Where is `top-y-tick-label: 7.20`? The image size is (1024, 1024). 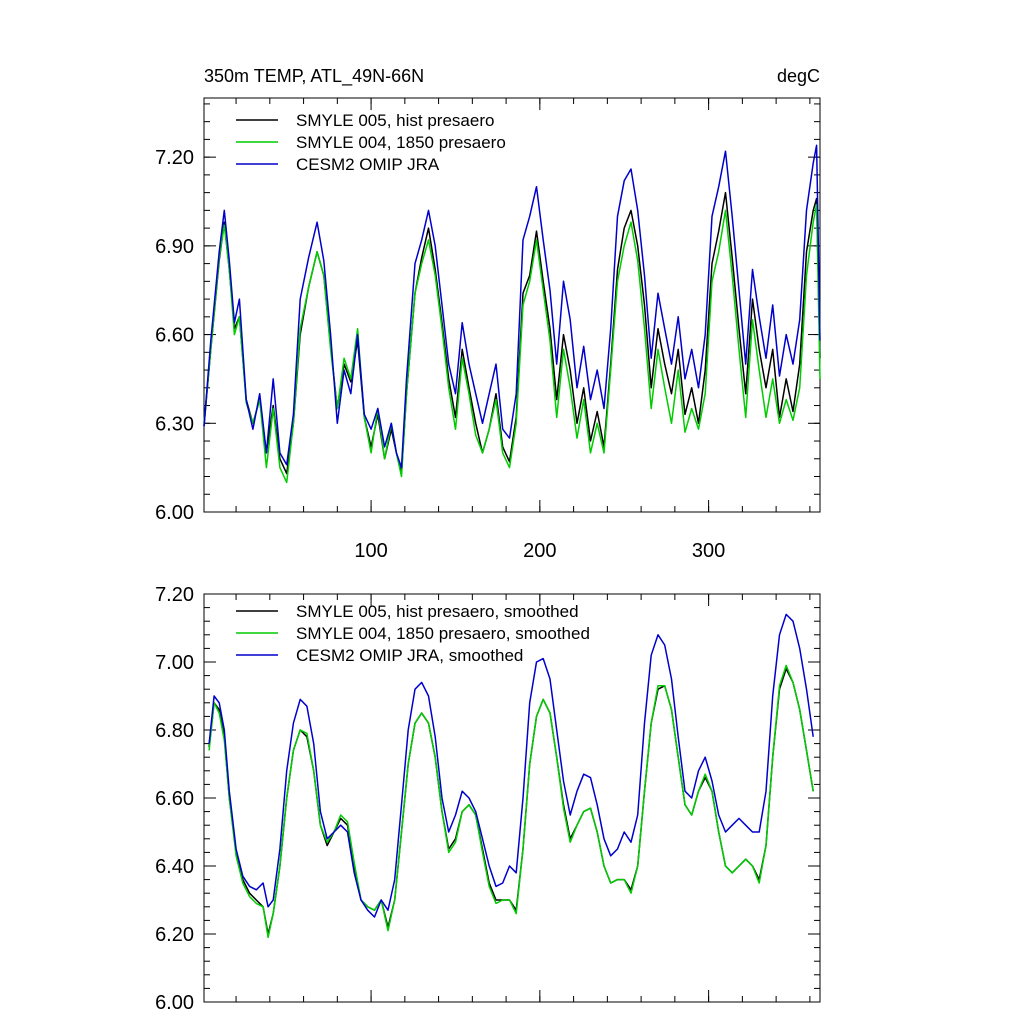 top-y-tick-label: 7.20 is located at coordinates (174, 158).